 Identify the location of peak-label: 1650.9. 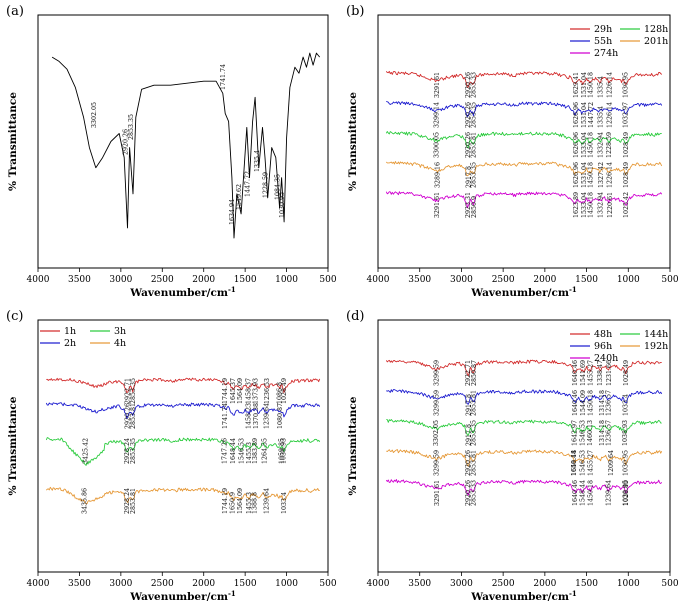
(233, 503).